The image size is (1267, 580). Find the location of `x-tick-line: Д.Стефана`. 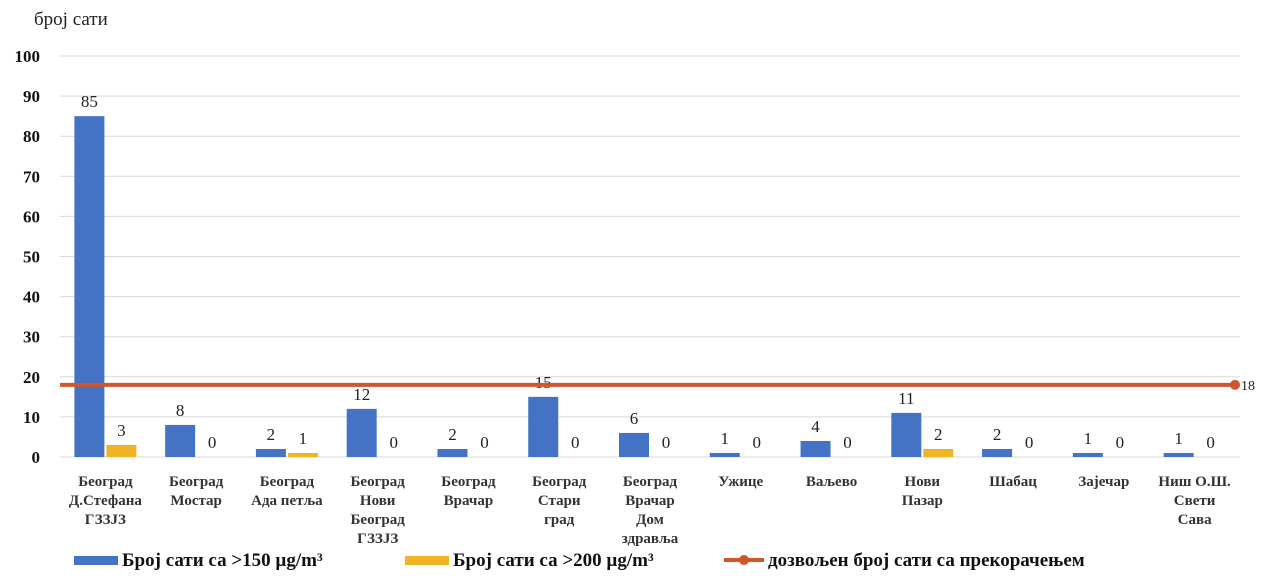

x-tick-line: Д.Стефана is located at coordinates (105, 501).